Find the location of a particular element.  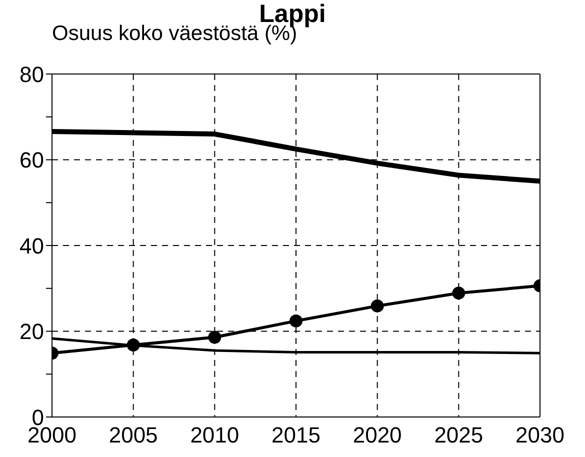

x-tick-label: 2005 is located at coordinates (133, 435).